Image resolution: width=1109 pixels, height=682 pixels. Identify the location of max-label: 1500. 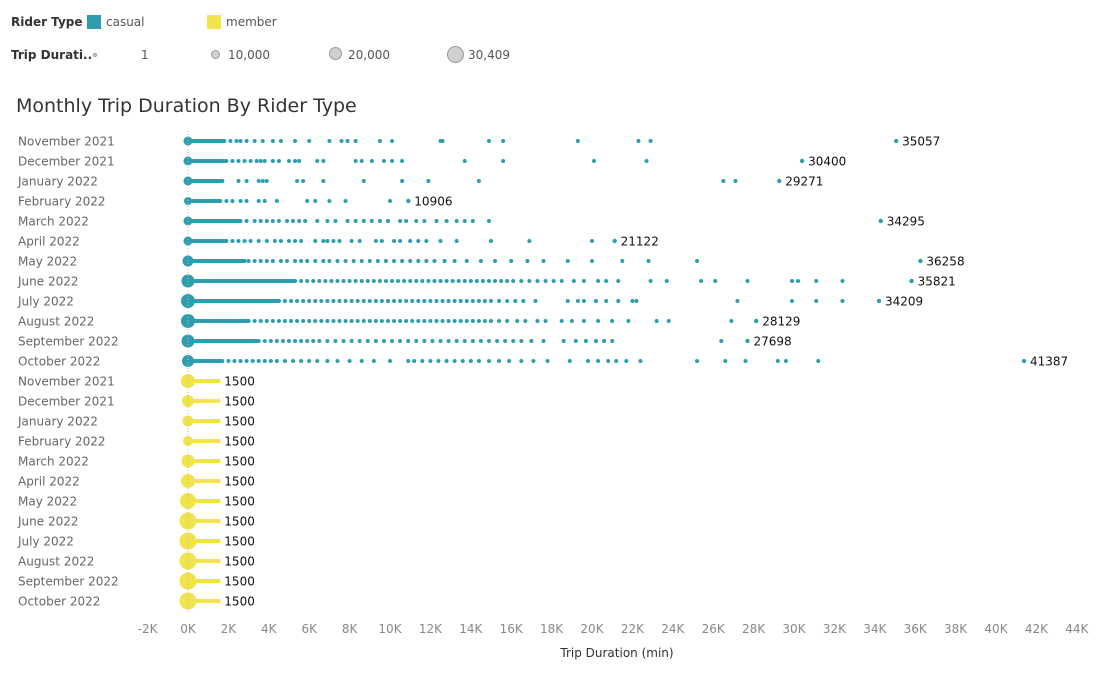
(239, 422).